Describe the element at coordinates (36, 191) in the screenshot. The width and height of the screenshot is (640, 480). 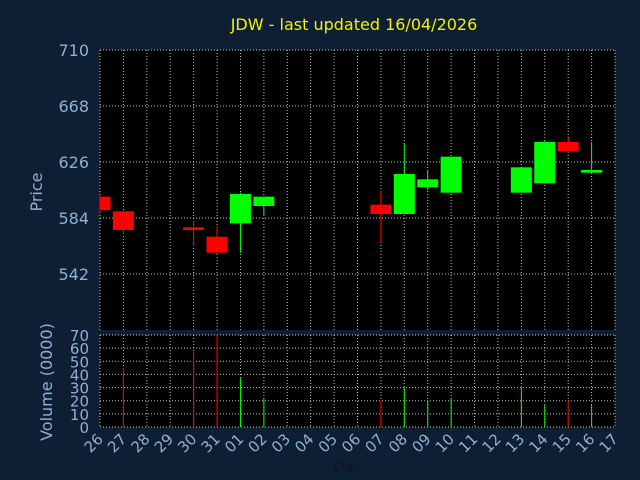
I see `price-axis-label: Price` at that location.